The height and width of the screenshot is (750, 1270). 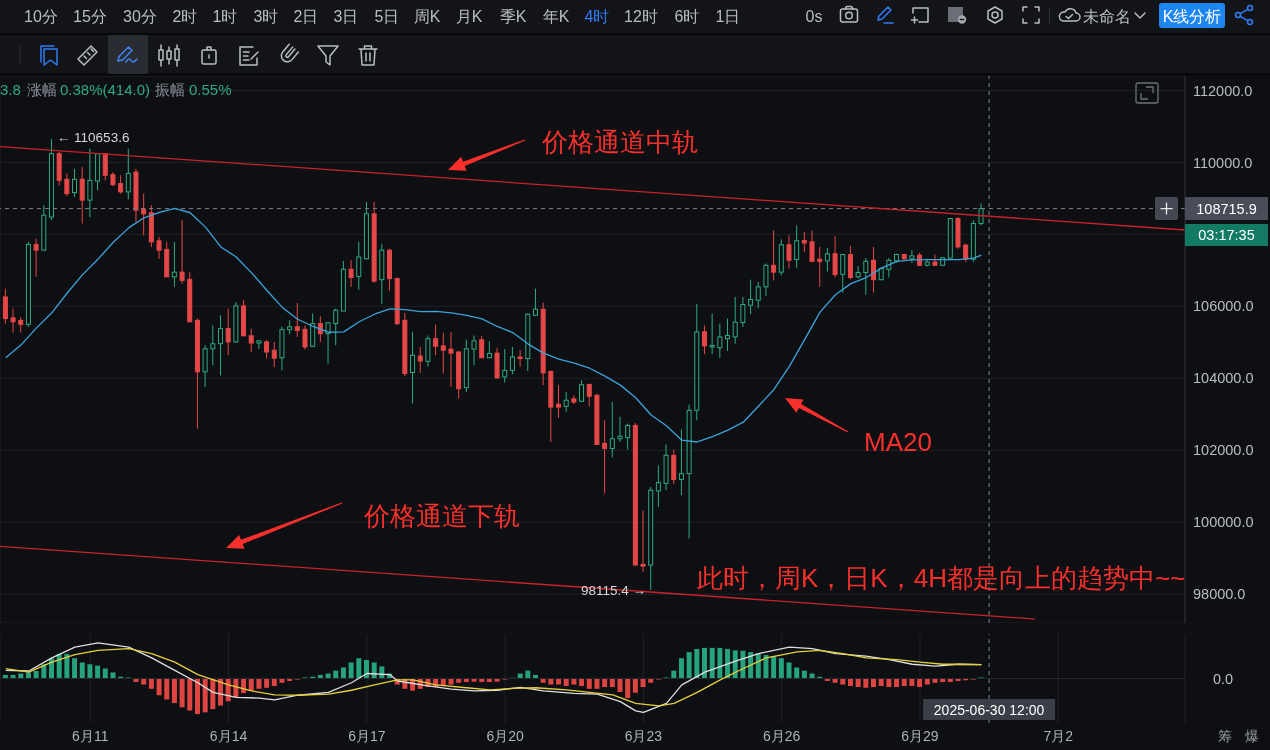 I want to click on text: 周K, so click(x=427, y=16).